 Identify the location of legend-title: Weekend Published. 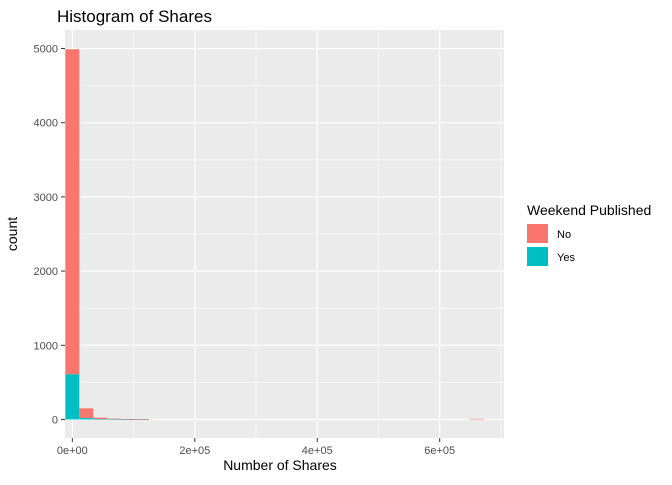
(589, 210).